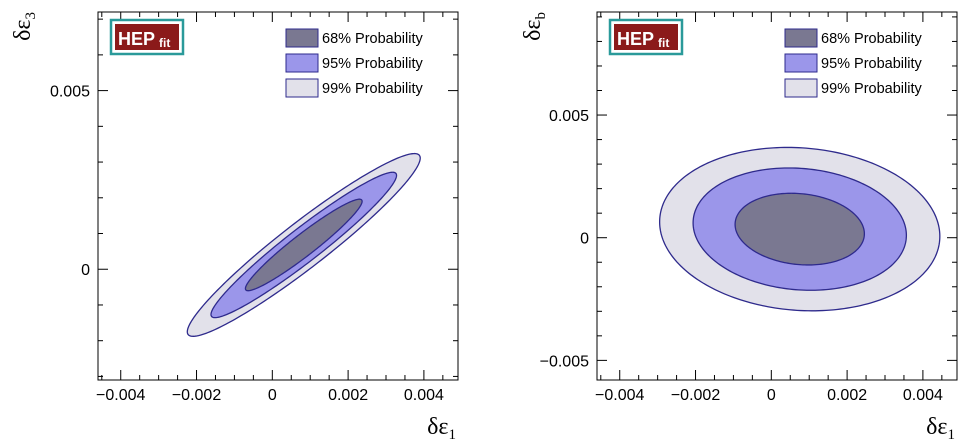 The height and width of the screenshot is (441, 969). What do you see at coordinates (564, 361) in the screenshot?
I see `y-tick-label: −0.005` at bounding box center [564, 361].